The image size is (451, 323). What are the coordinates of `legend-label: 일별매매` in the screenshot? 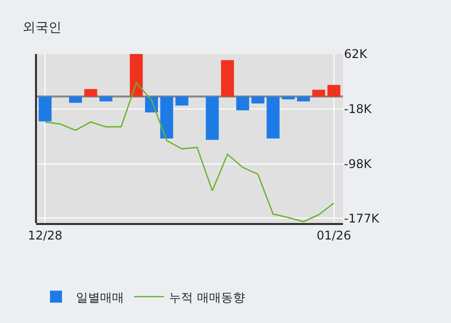 It's located at (100, 297).